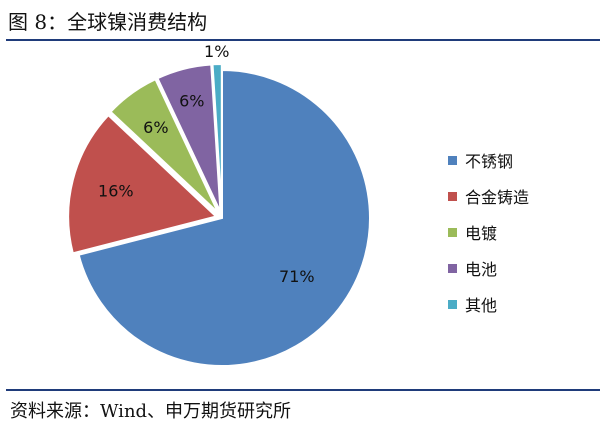 This screenshot has width=606, height=427. Describe the element at coordinates (116, 191) in the screenshot. I see `data-label-alloy-casting: 16%` at that location.